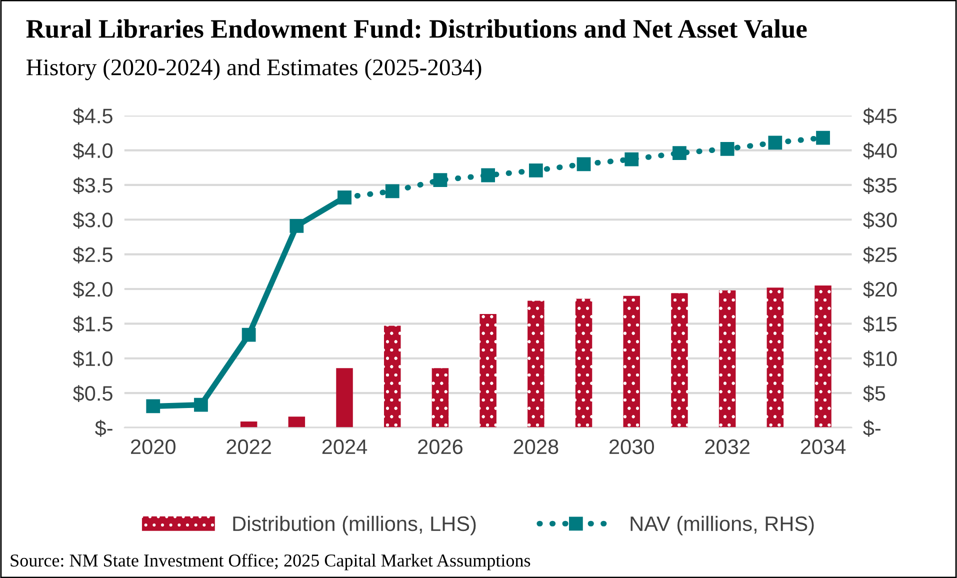  What do you see at coordinates (92, 116) in the screenshot?
I see `y-tick-label: $4.5` at bounding box center [92, 116].